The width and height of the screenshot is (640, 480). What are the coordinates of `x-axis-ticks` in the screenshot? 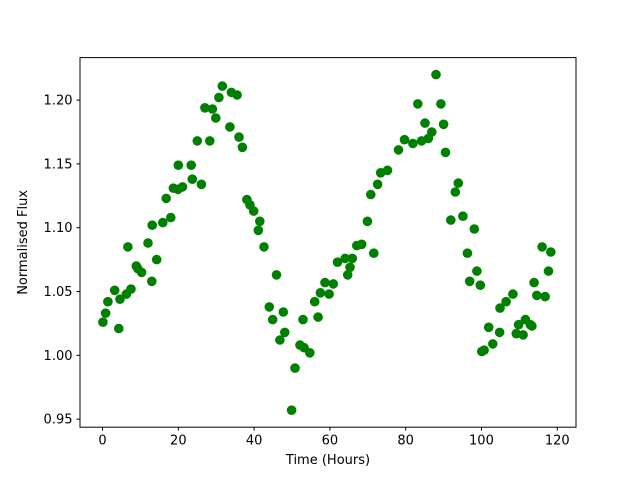 It's located at (330, 429).